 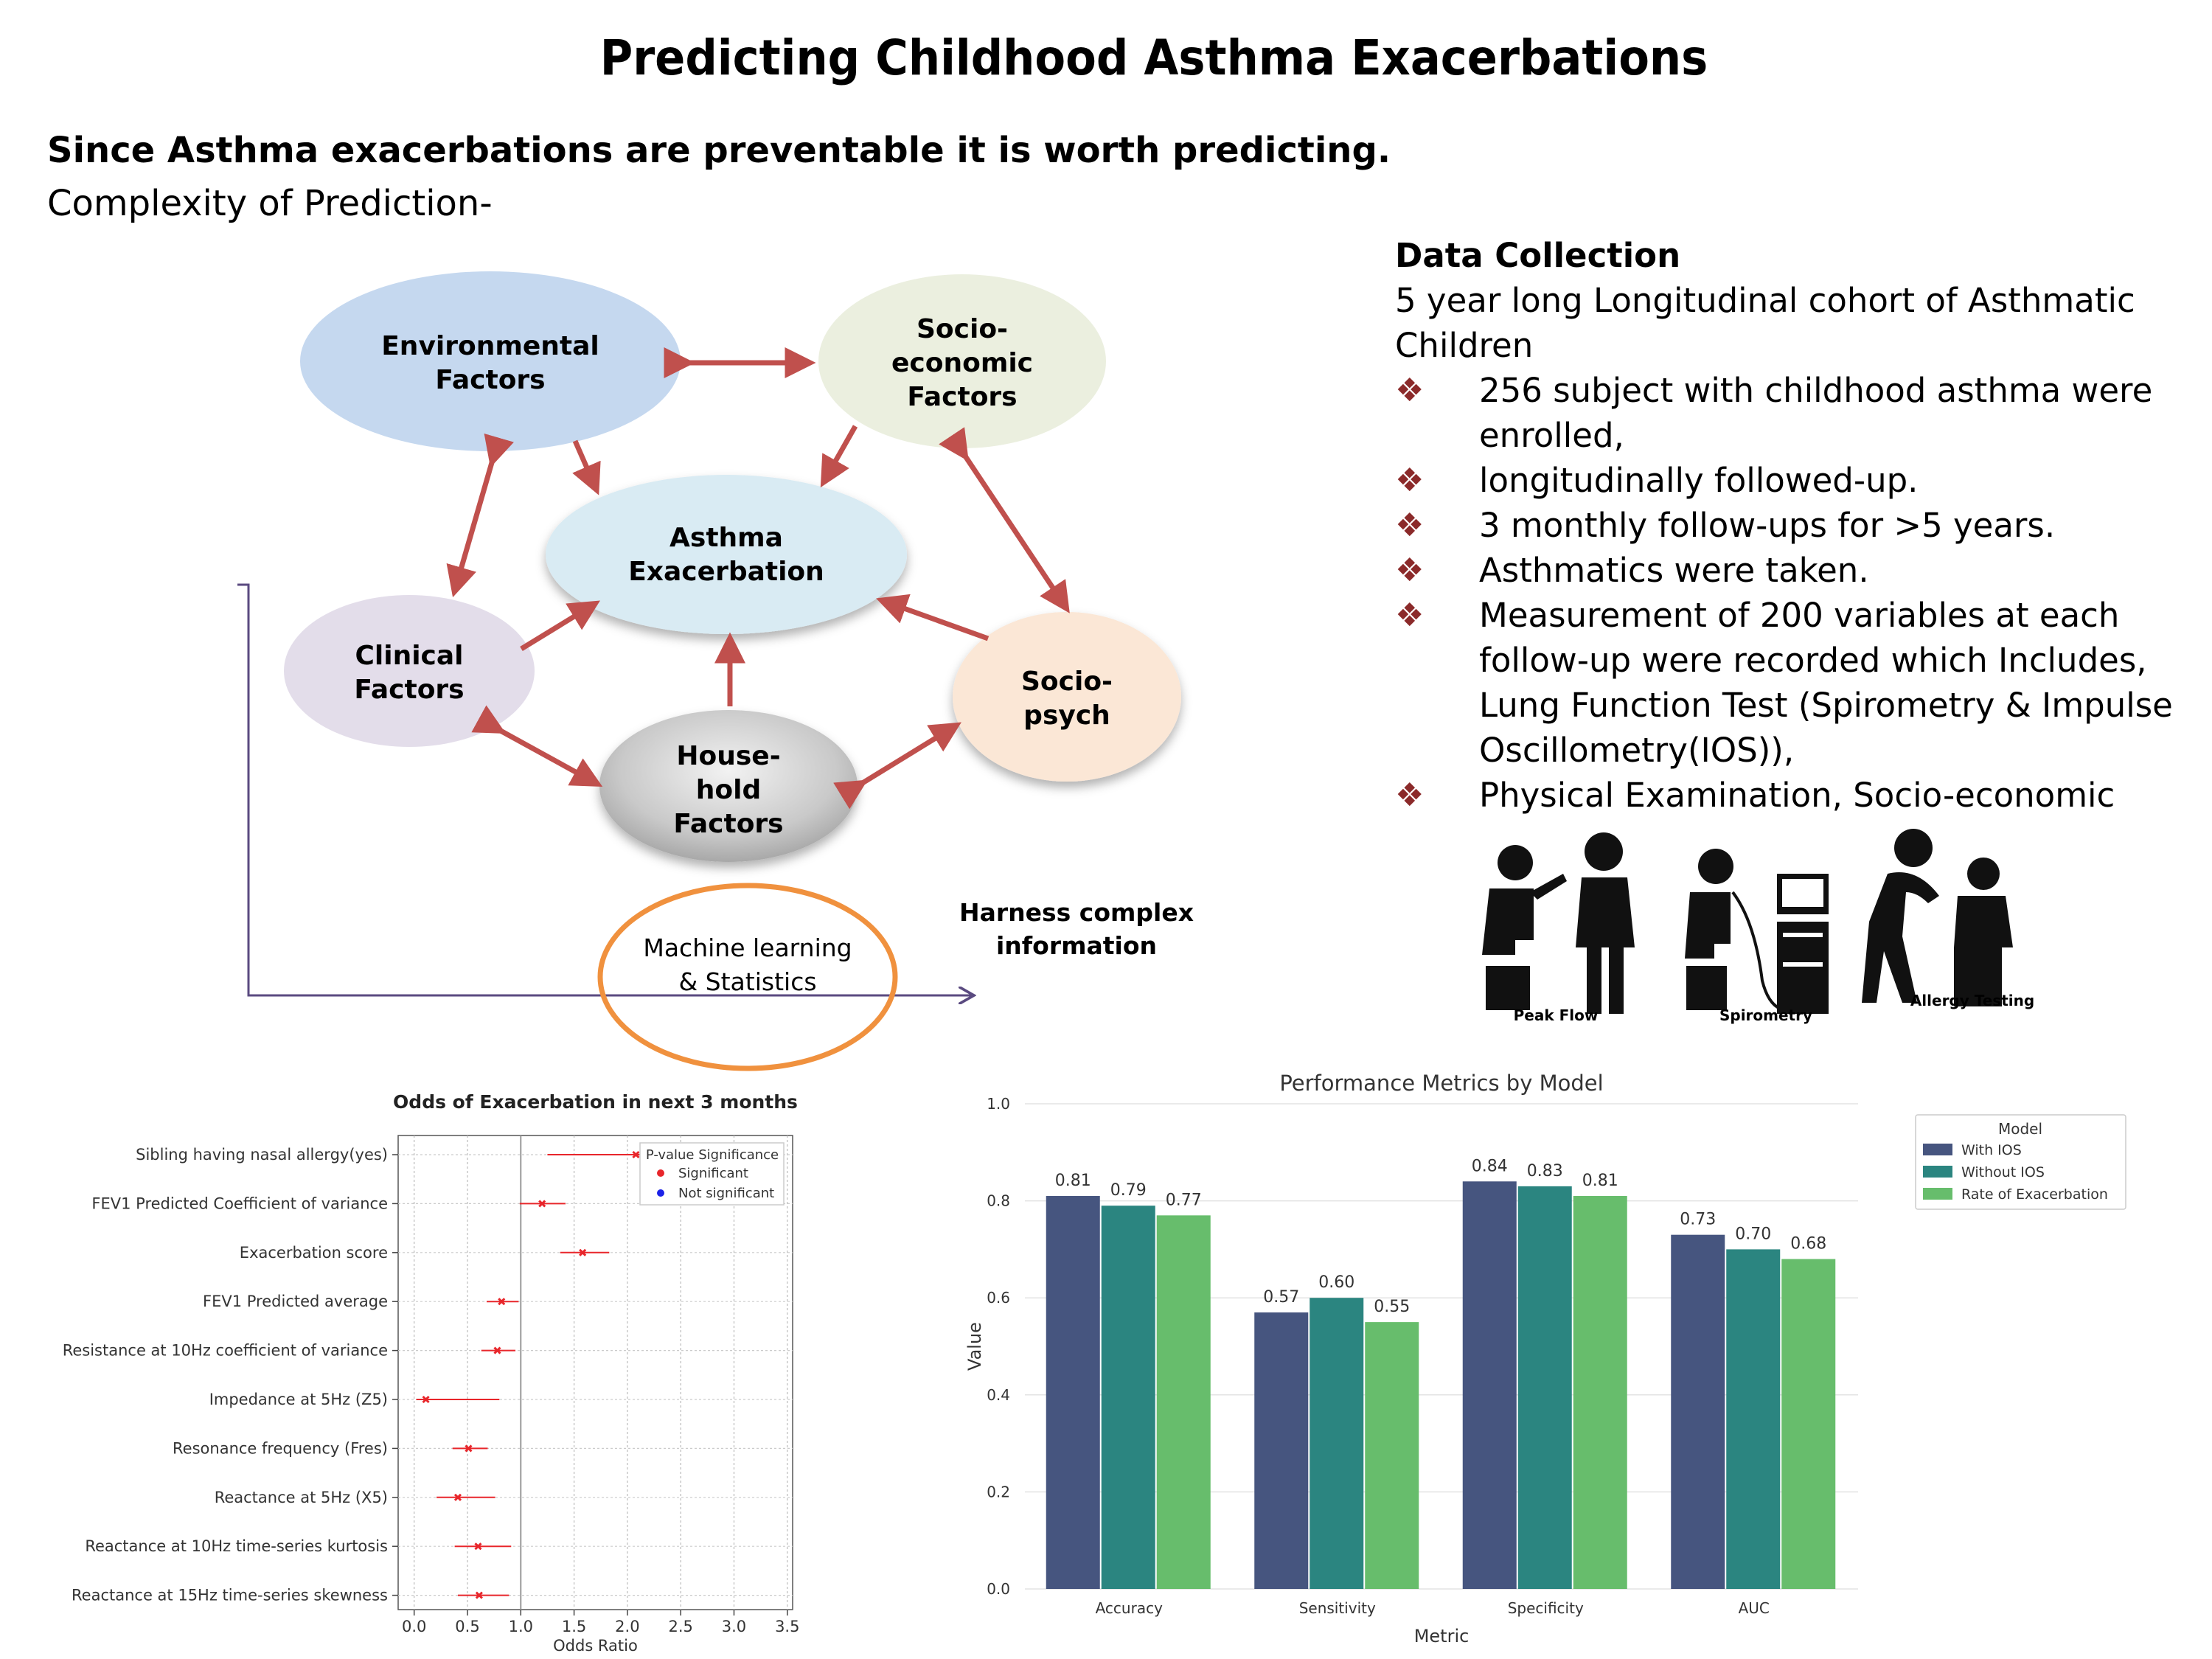 I want to click on bar-legend-title: Model, so click(x=2020, y=1129).